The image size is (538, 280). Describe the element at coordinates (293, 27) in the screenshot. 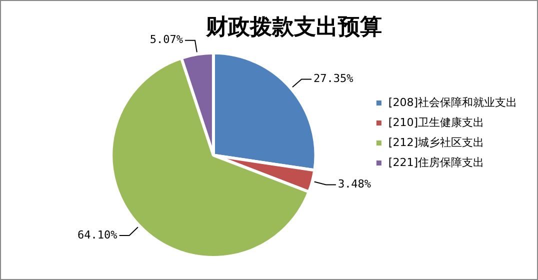

I see `chart-title: 财政拨款支出预算` at that location.